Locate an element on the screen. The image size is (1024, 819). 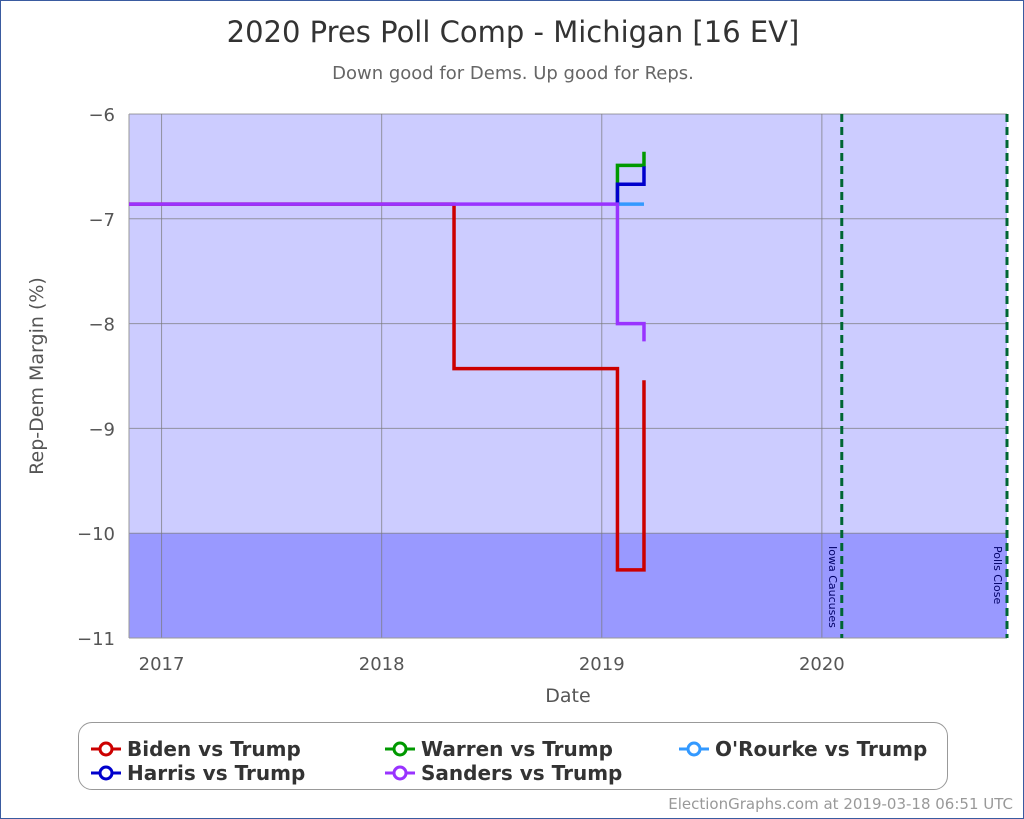
legend-item: O'Rourke vs Trump is located at coordinates (803, 749).